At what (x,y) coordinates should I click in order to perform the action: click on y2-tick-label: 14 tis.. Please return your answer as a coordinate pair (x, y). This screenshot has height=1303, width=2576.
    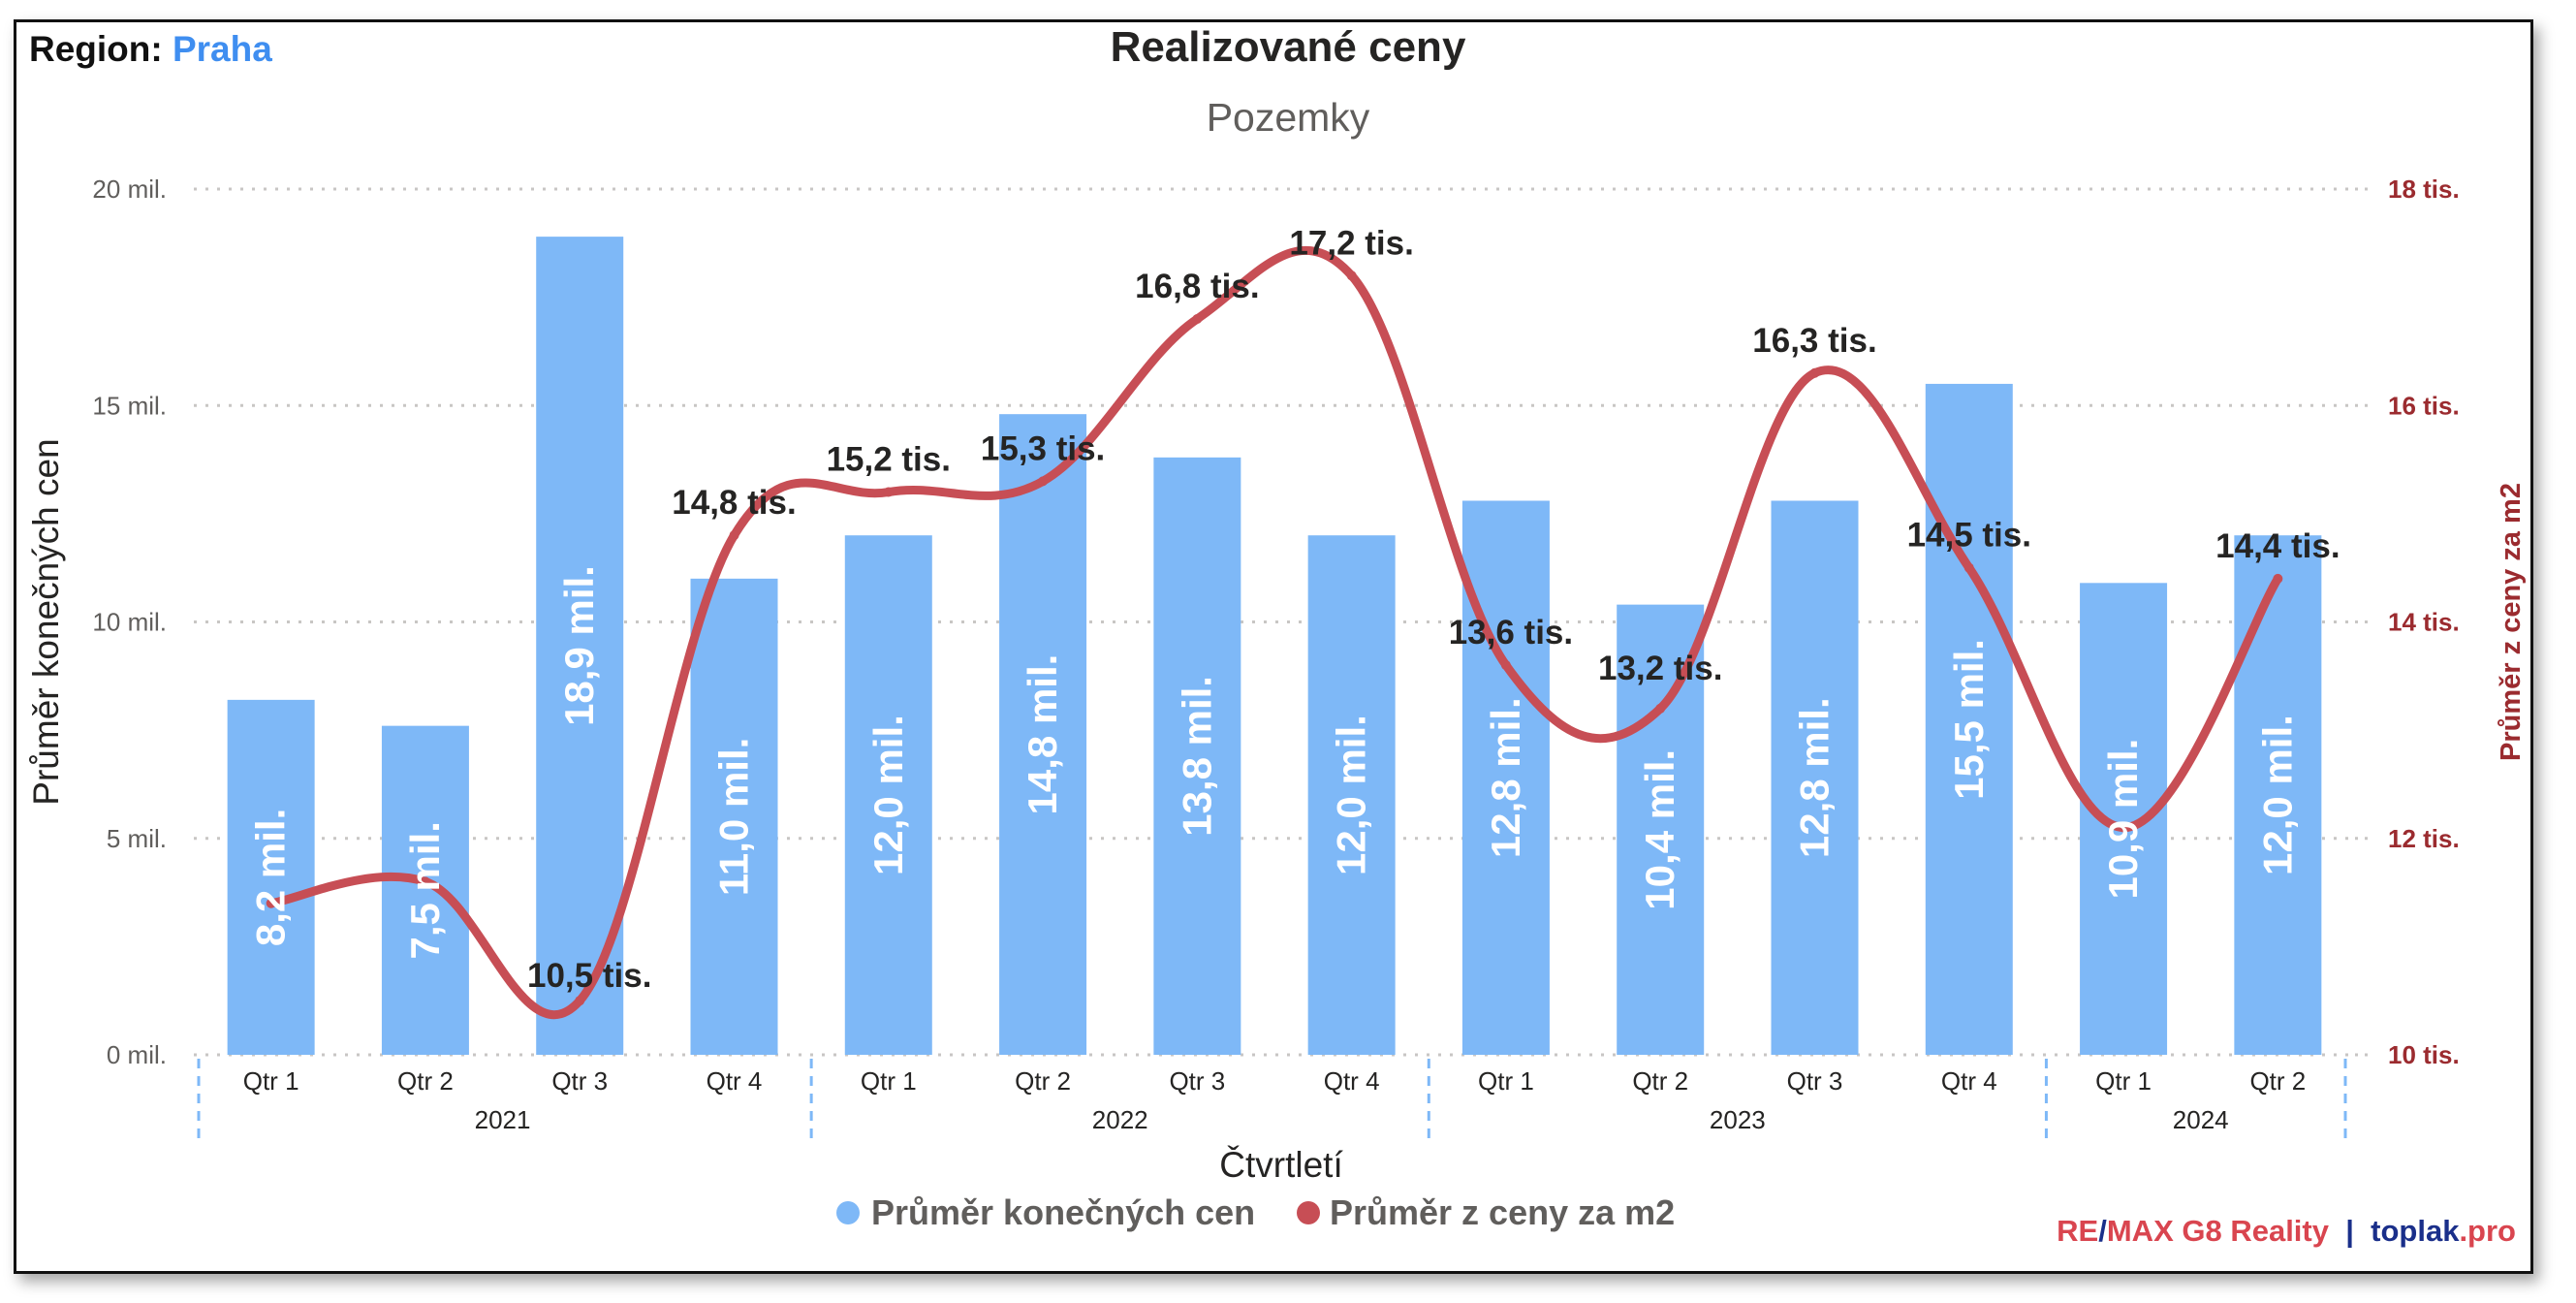
    Looking at the image, I should click on (2424, 622).